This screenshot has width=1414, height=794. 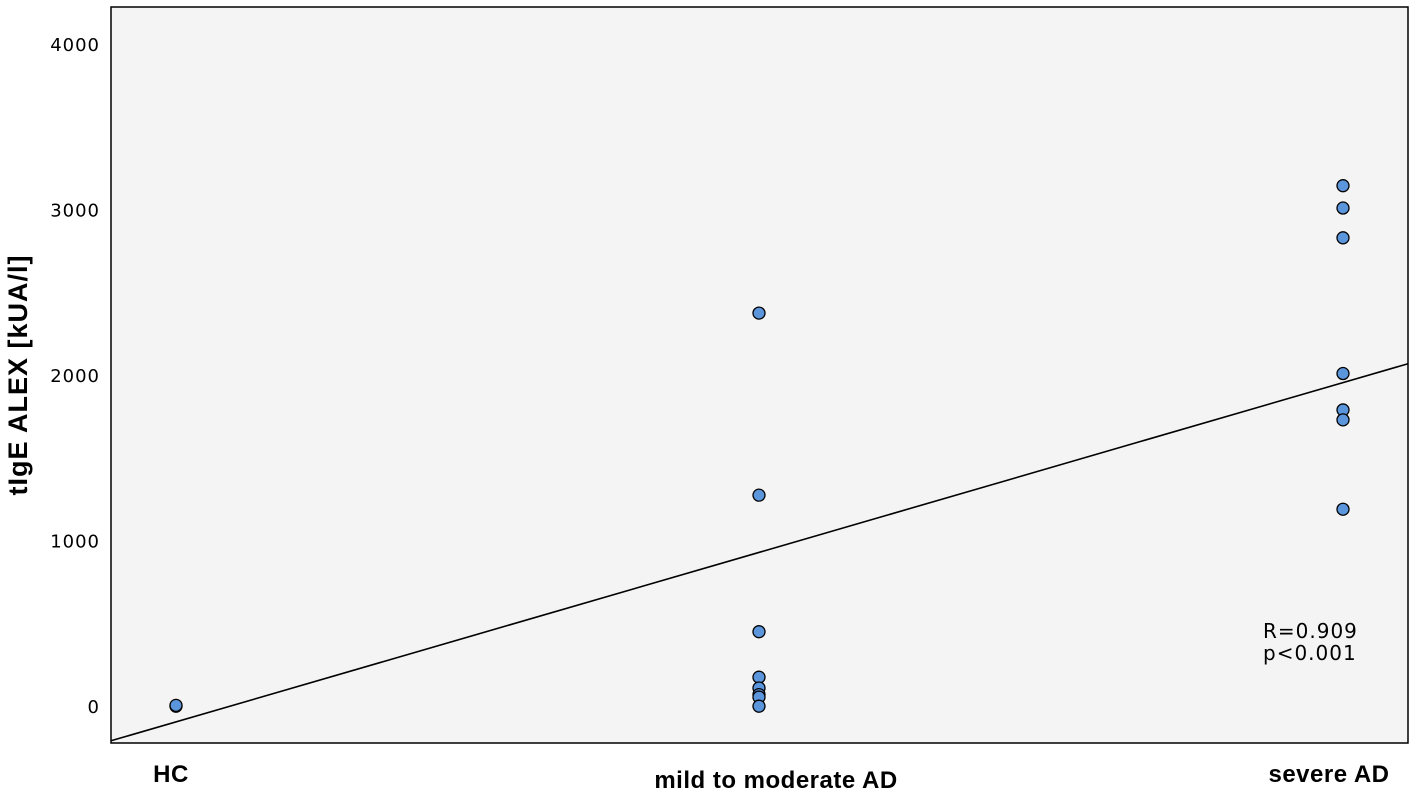 What do you see at coordinates (1310, 631) in the screenshot?
I see `stat-annotation: R=0.909` at bounding box center [1310, 631].